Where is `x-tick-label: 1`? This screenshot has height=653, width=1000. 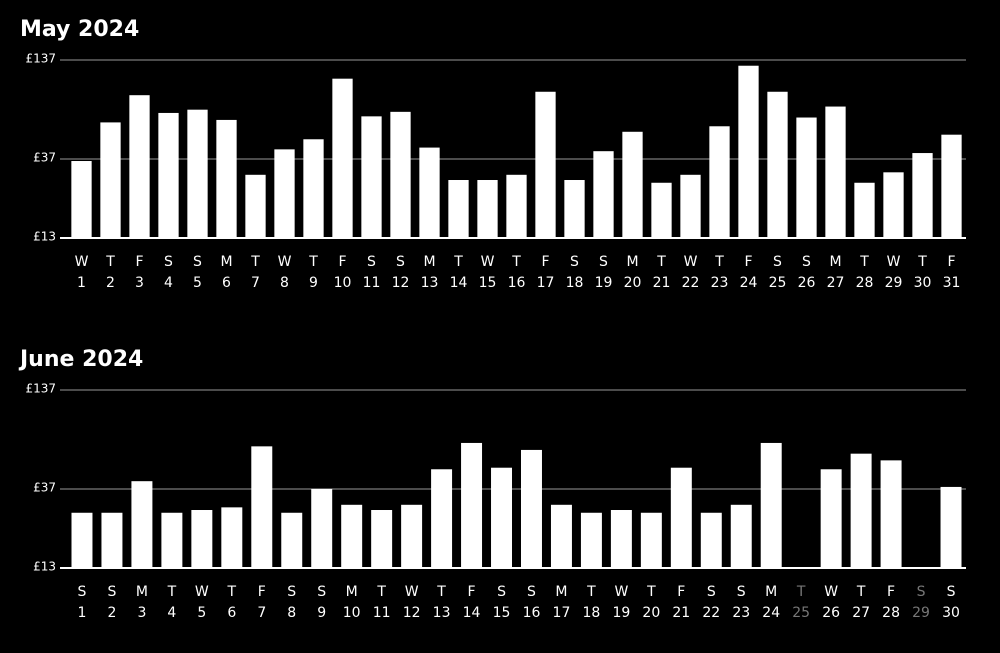
x-tick-label: 1 is located at coordinates (81, 283).